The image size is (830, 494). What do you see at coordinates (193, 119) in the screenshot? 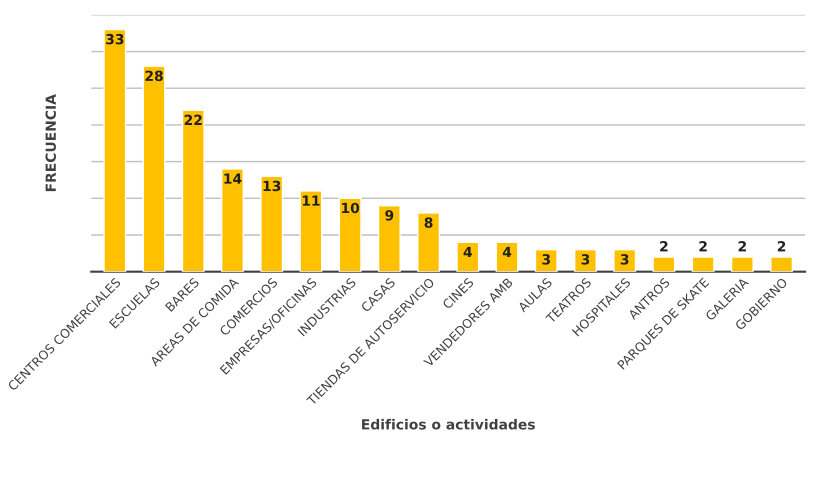
I see `data-label: 22` at bounding box center [193, 119].